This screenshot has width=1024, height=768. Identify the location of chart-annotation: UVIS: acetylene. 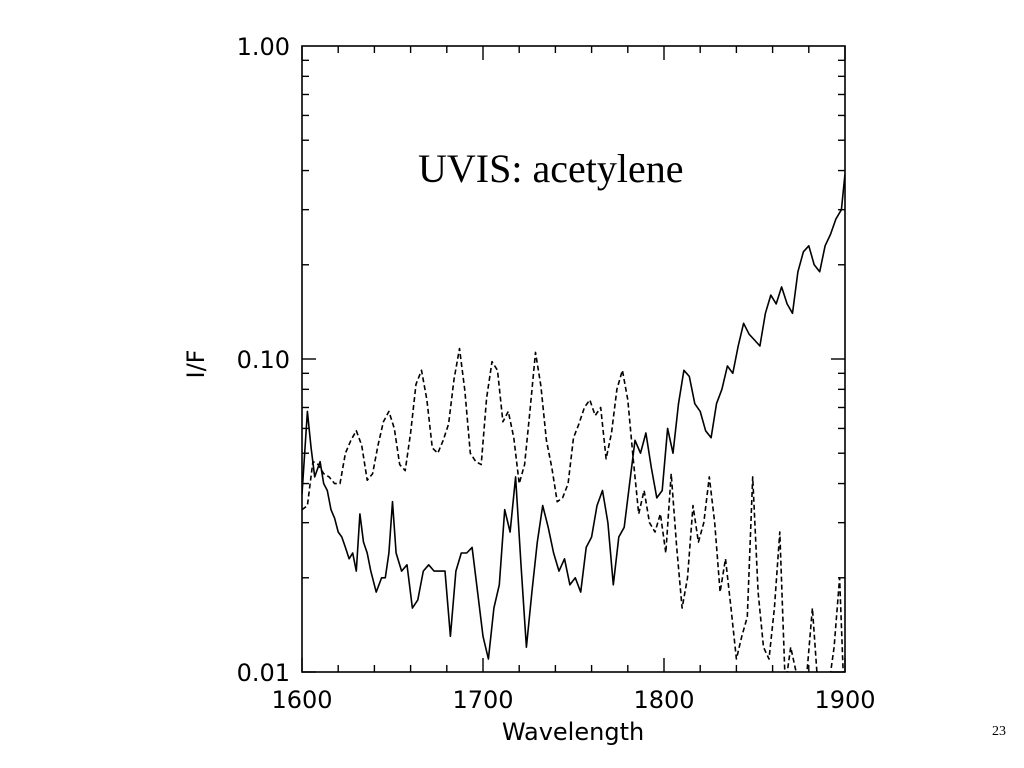
(550, 168).